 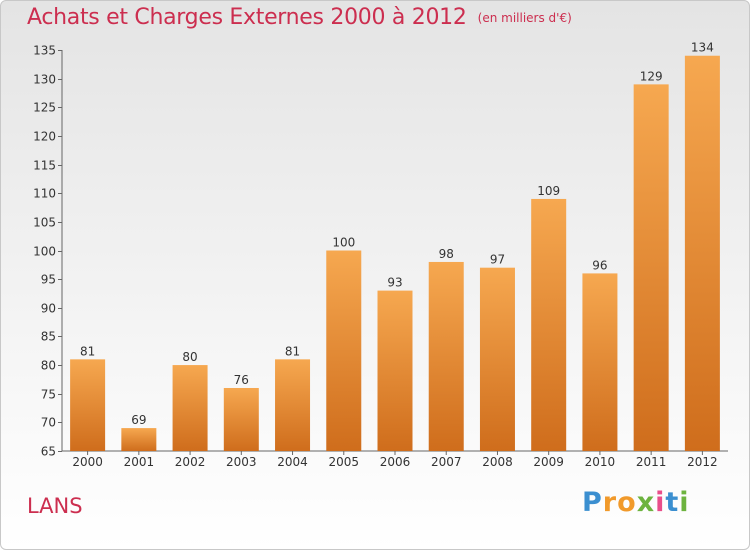 I want to click on y-tick-label: 70, so click(x=48, y=423).